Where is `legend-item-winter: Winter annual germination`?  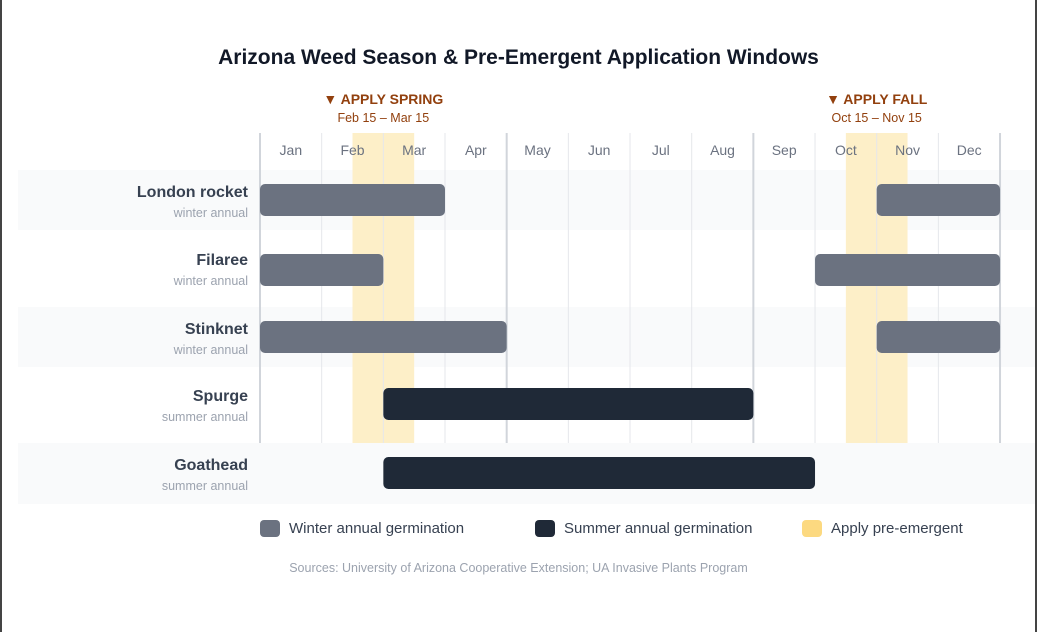
legend-item-winter: Winter annual germination is located at coordinates (362, 528).